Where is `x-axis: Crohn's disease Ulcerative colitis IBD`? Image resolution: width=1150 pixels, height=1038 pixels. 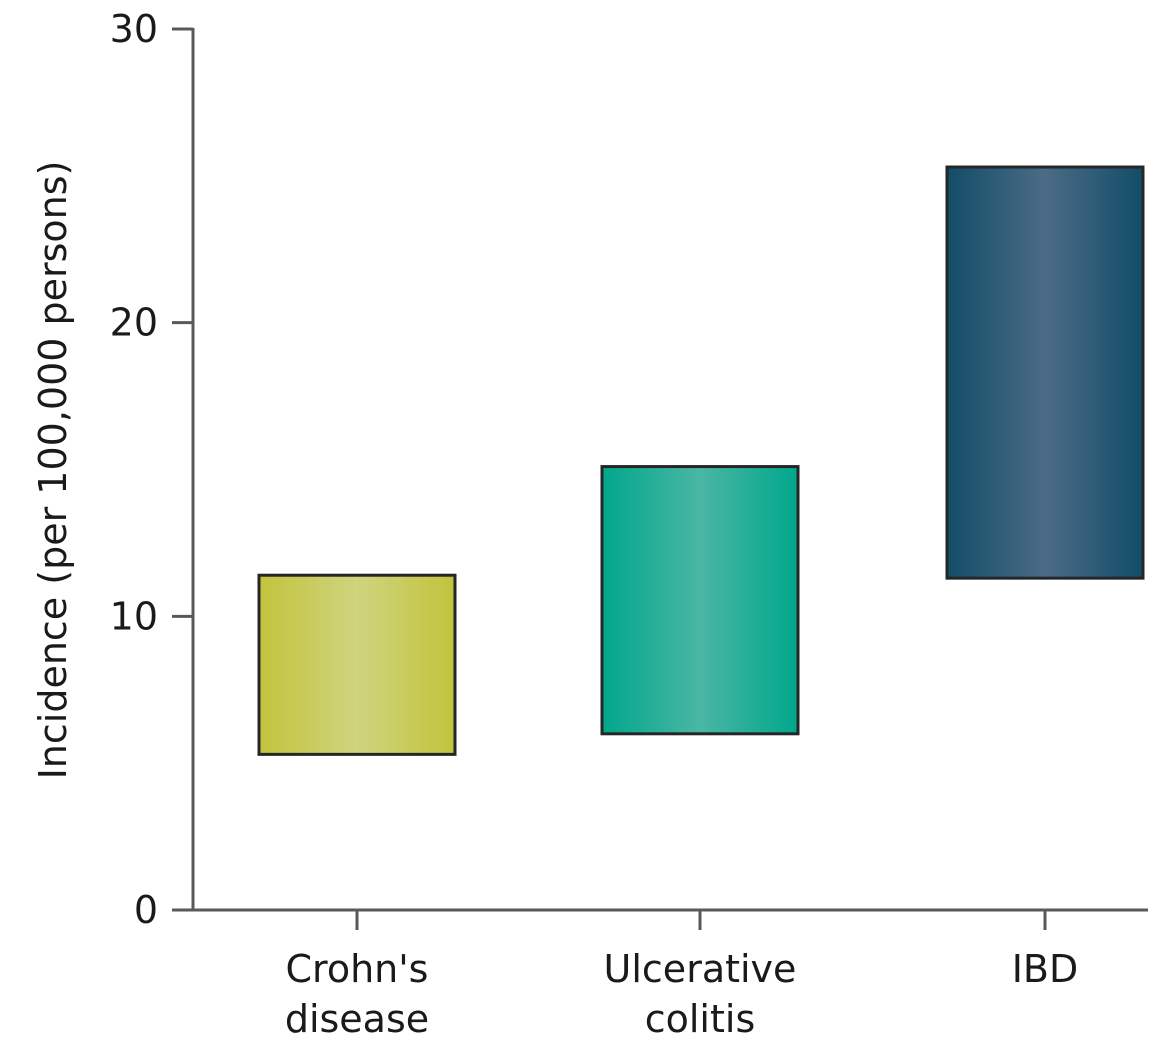
x-axis: Crohn's disease Ulcerative colitis IBD is located at coordinates (670, 973).